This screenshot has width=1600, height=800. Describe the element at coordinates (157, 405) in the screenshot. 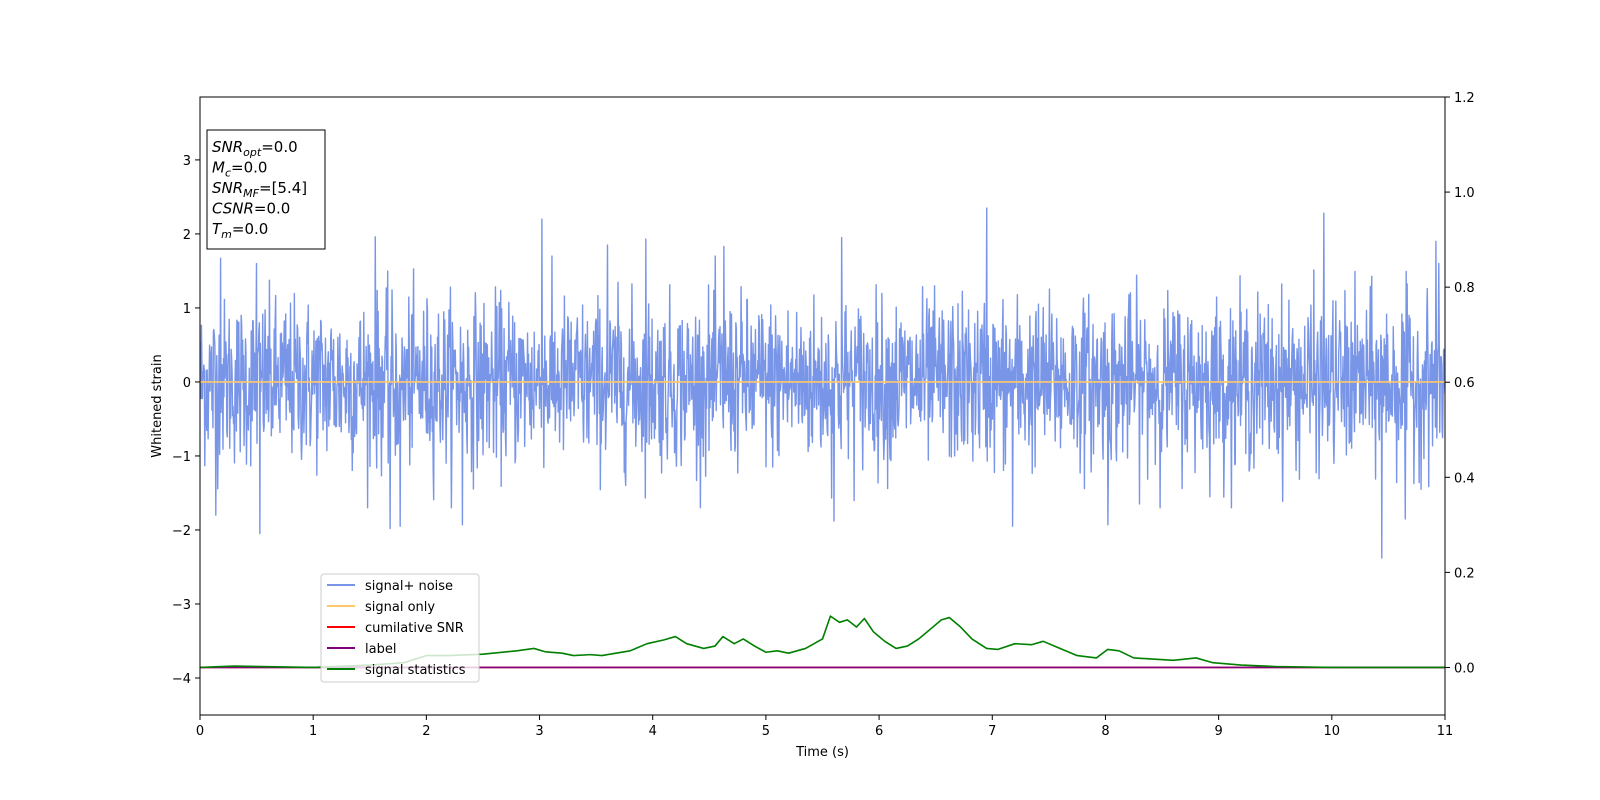

I see `y-axis-label: Whitened strain` at that location.